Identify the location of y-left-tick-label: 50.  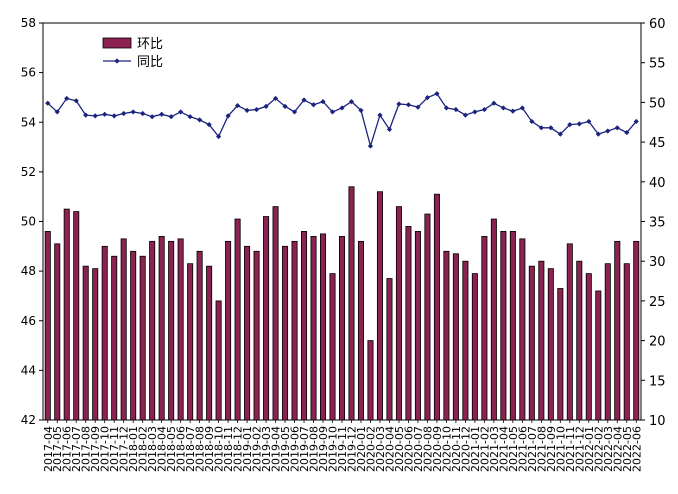
(28, 222).